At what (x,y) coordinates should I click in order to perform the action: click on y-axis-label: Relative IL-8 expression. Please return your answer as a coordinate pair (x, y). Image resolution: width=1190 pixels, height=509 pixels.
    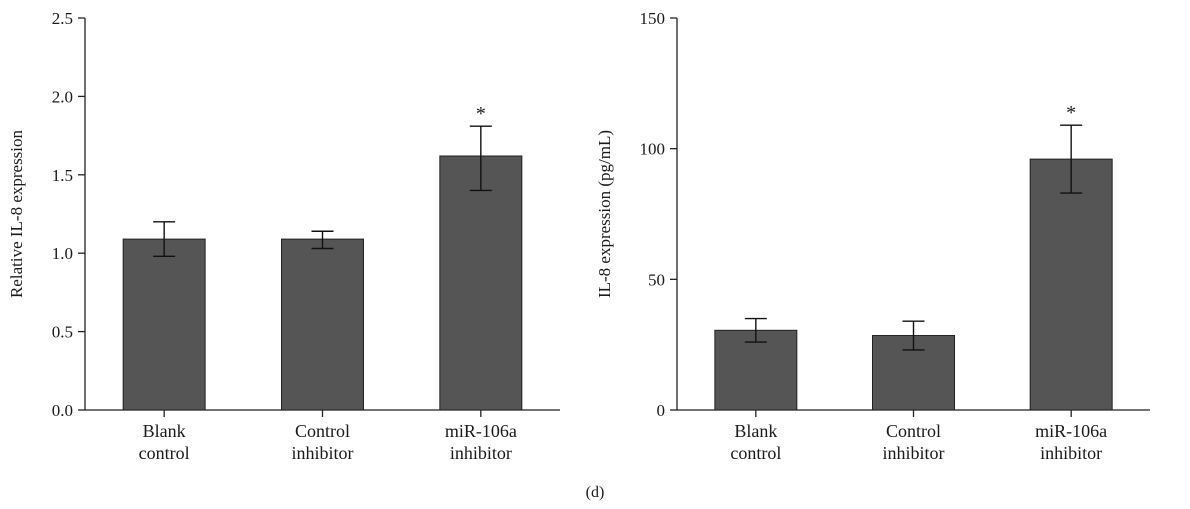
    Looking at the image, I should click on (16, 213).